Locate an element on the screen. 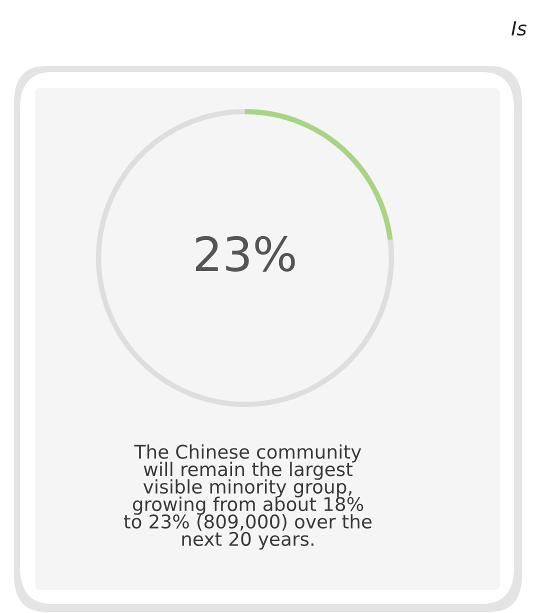 Image resolution: width=535 pixels, height=613 pixels. data-label: 23% is located at coordinates (245, 254).